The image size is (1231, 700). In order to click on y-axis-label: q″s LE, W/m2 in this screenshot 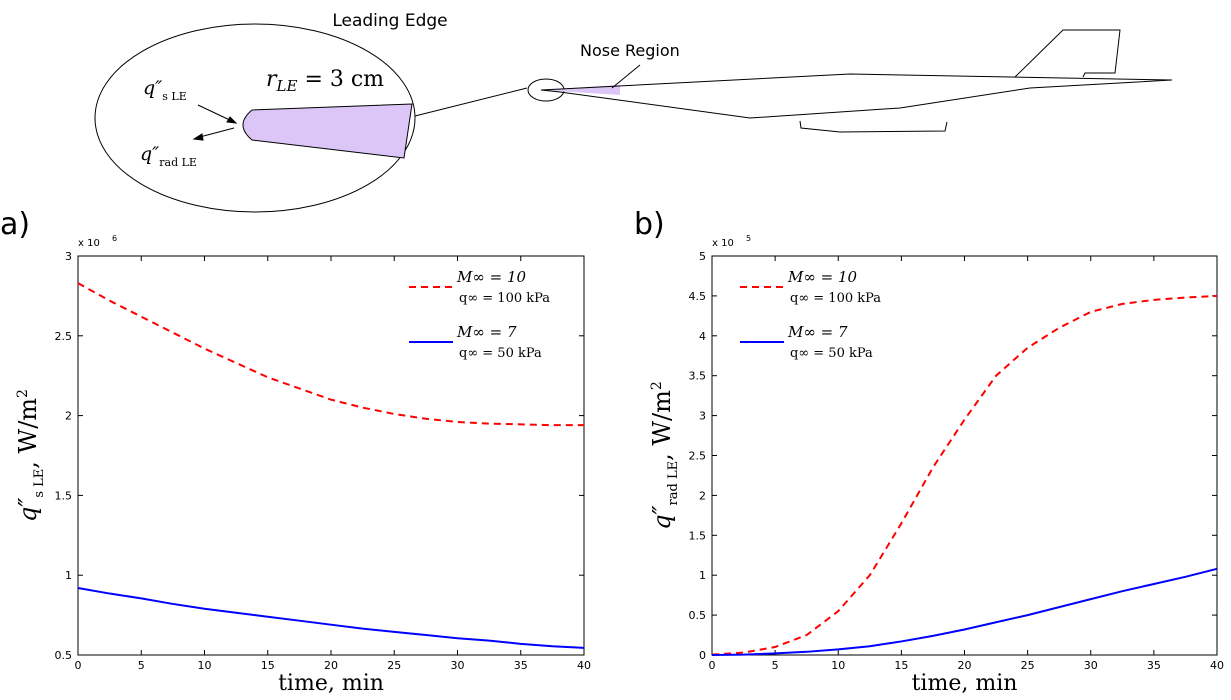, I will do `click(30, 455)`.